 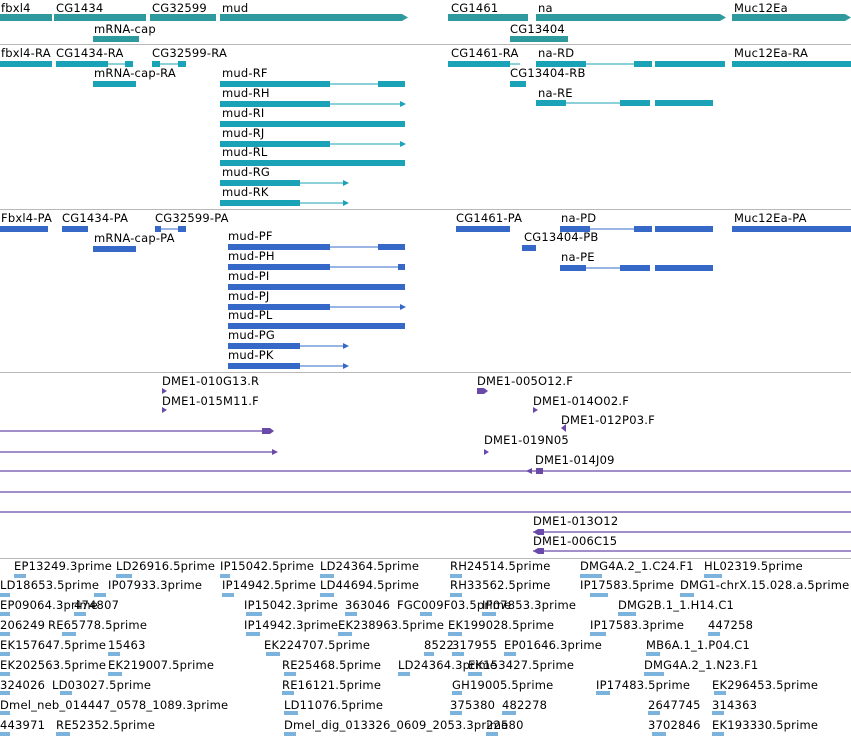 I want to click on est-label: IP15042.5prime, so click(x=267, y=566).